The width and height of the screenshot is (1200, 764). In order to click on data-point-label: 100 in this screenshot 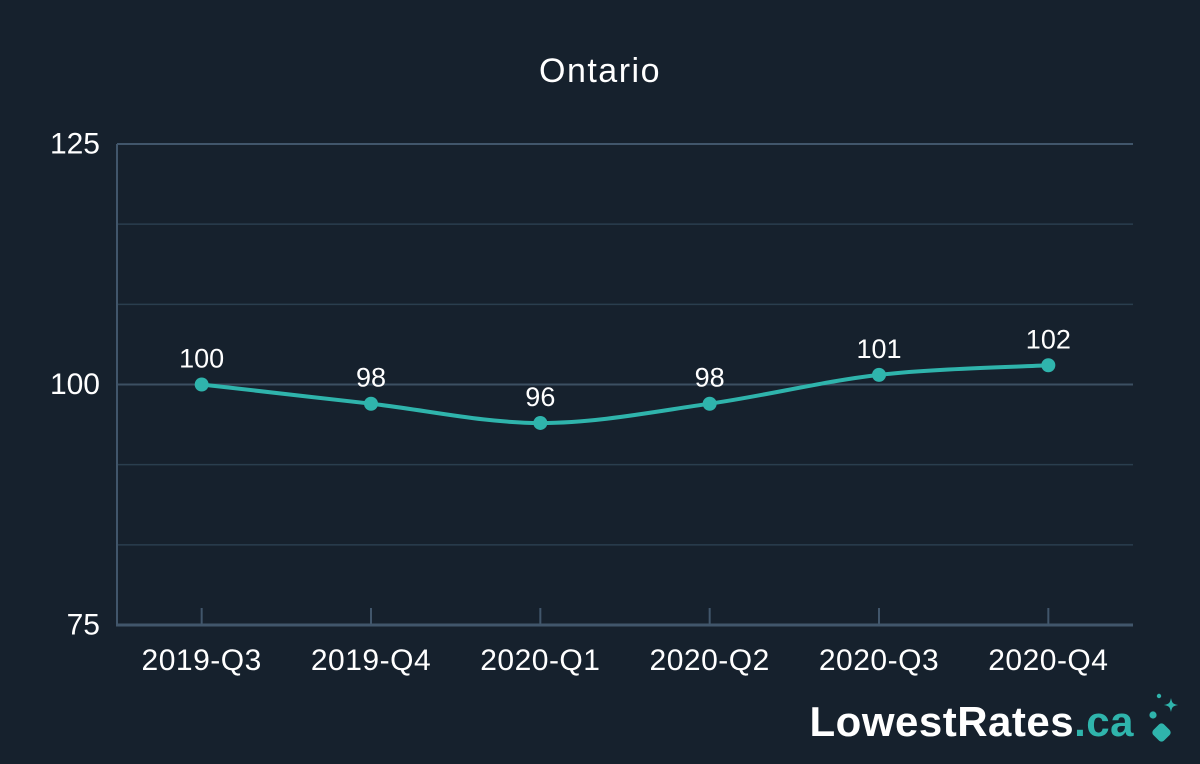, I will do `click(201, 359)`.